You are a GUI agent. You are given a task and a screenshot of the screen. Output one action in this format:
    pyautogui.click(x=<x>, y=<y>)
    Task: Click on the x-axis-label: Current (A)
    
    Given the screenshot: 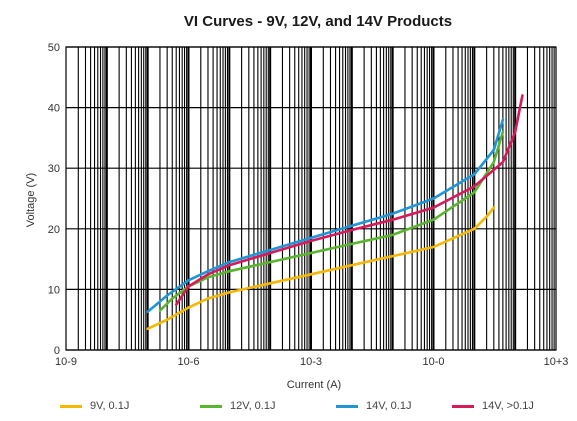 What is the action you would take?
    pyautogui.click(x=314, y=385)
    